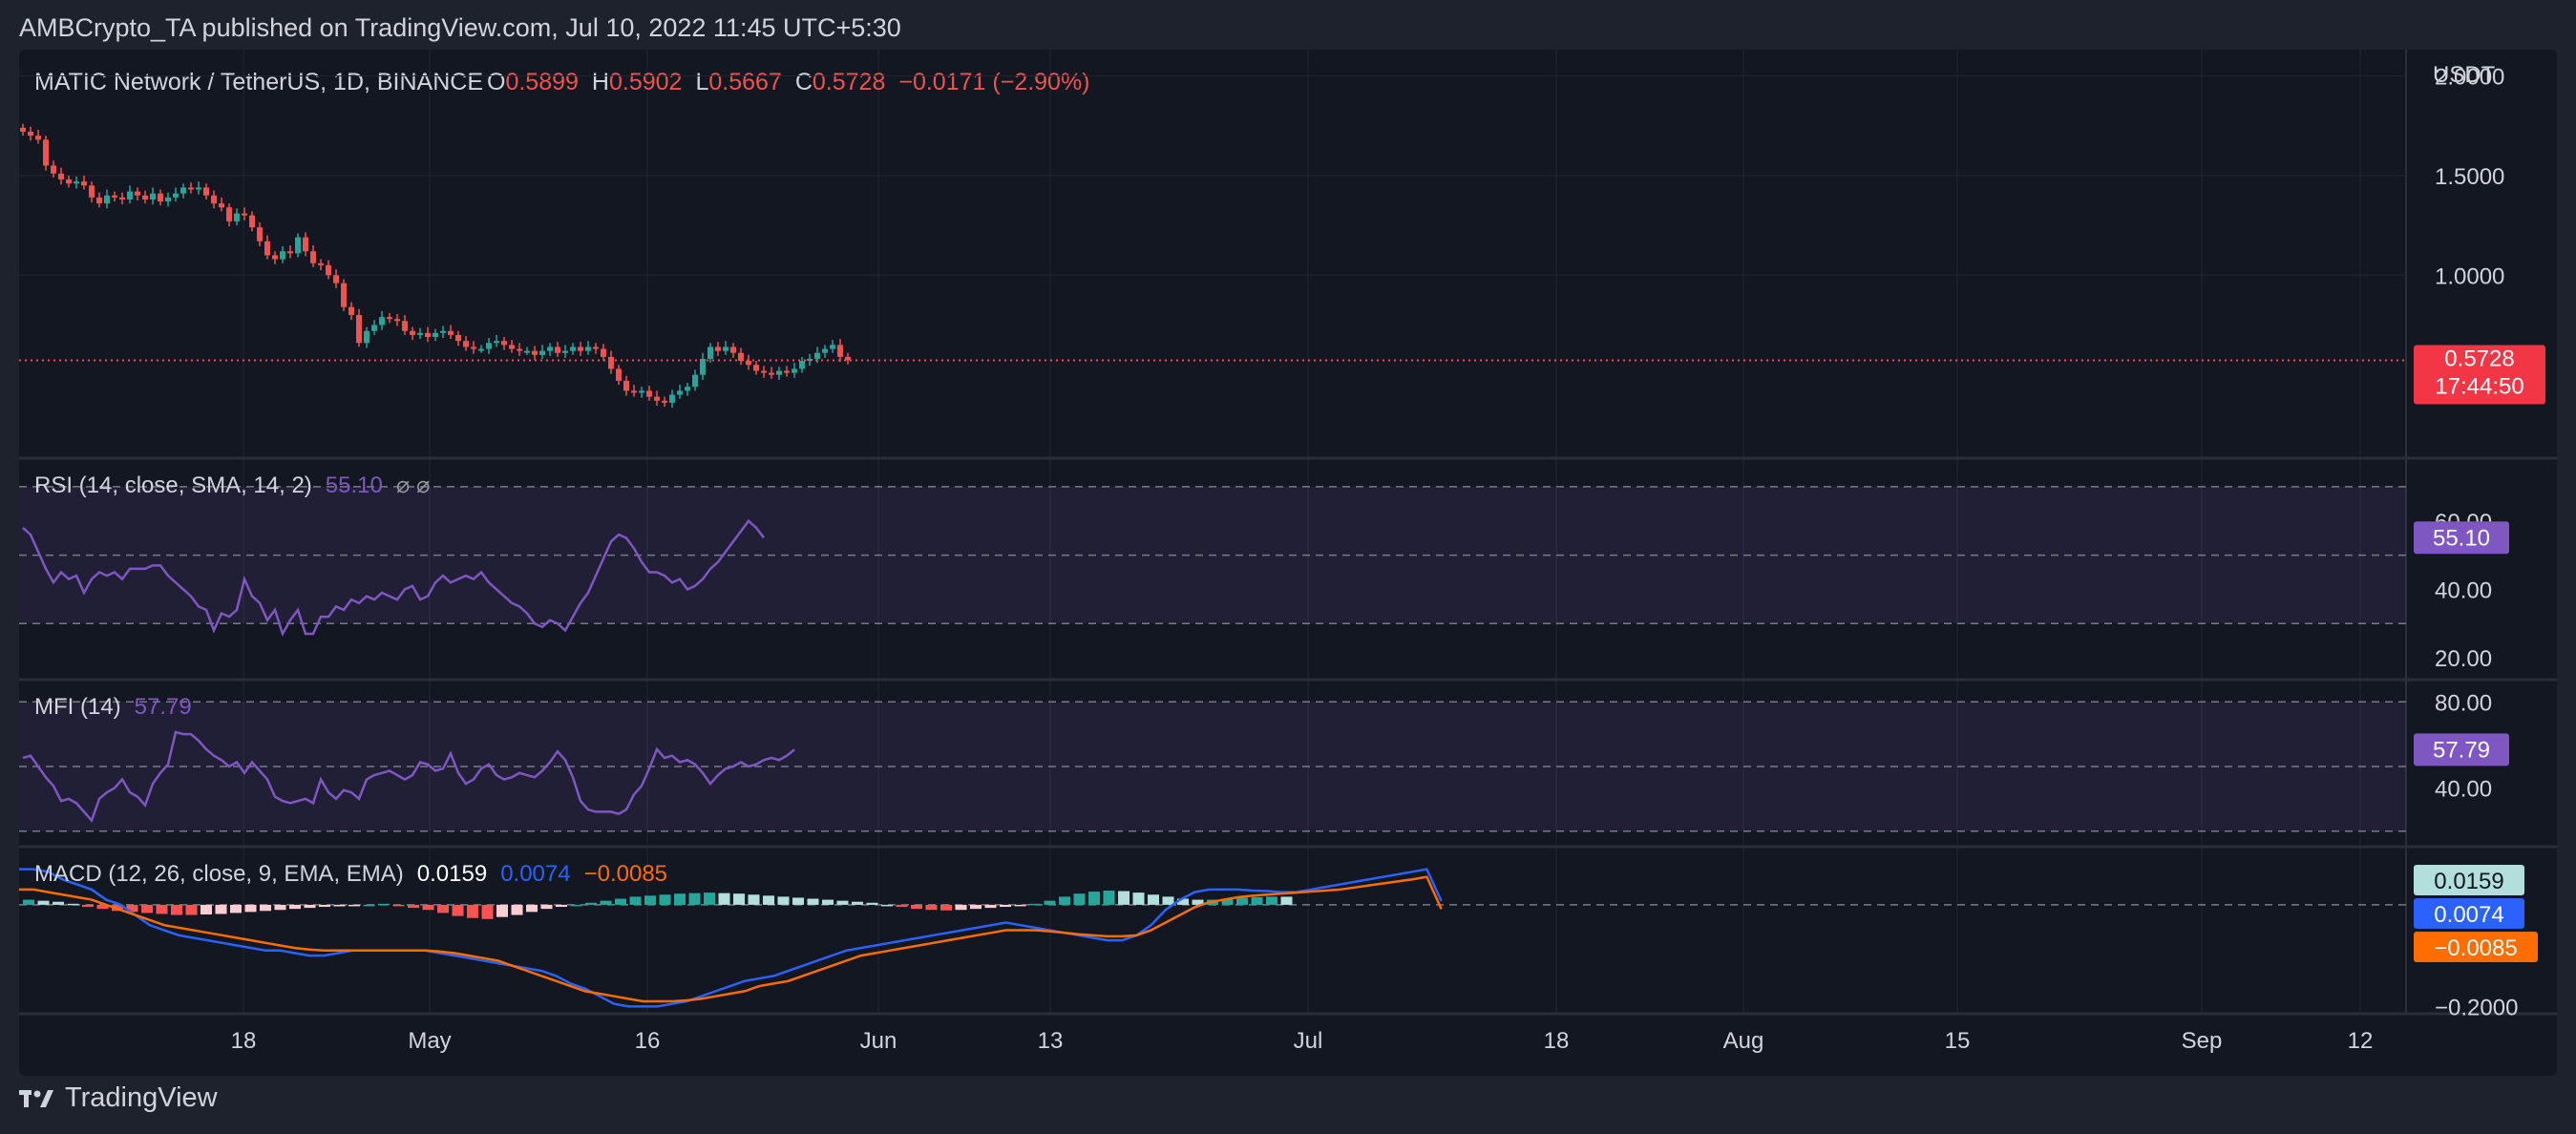 This screenshot has width=2576, height=1134. Describe the element at coordinates (2469, 276) in the screenshot. I see `price-tick-label: 1.0000` at that location.